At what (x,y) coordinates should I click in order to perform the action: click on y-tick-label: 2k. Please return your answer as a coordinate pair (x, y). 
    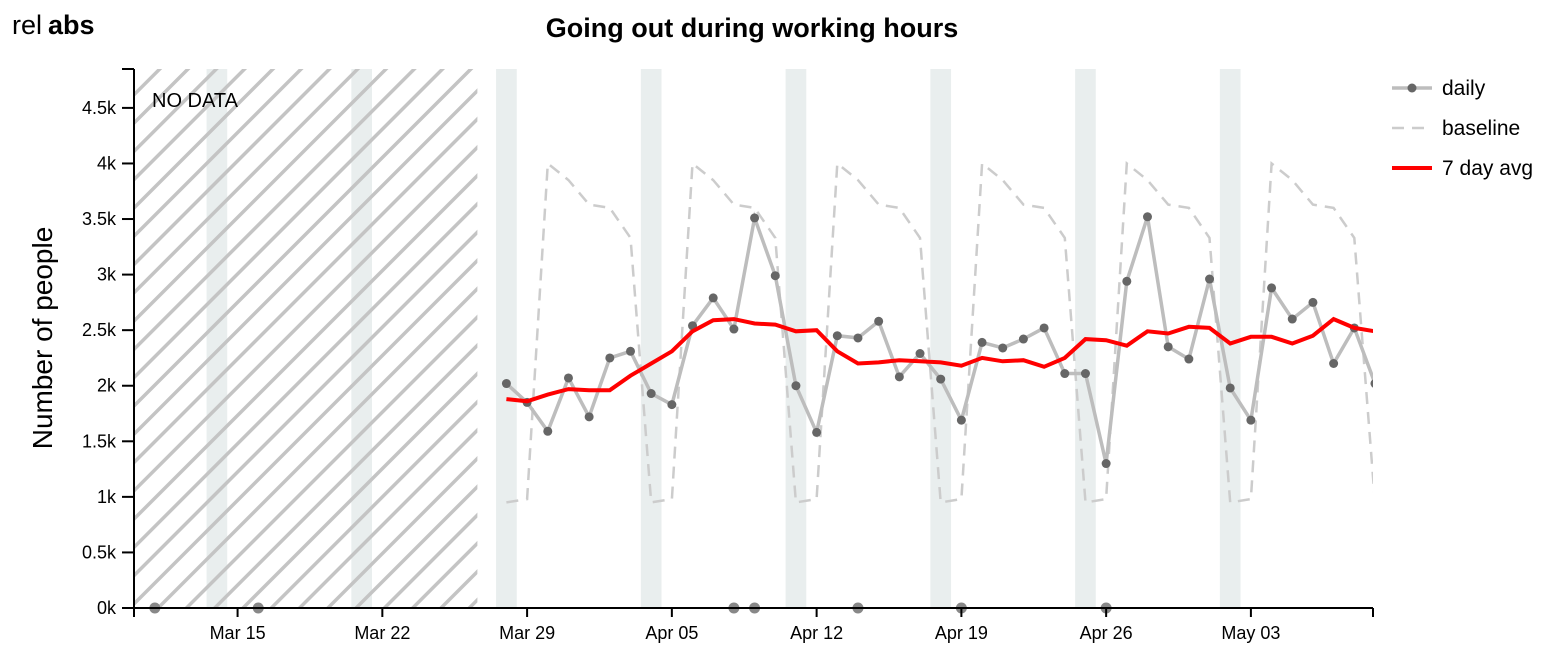
    Looking at the image, I should click on (107, 386).